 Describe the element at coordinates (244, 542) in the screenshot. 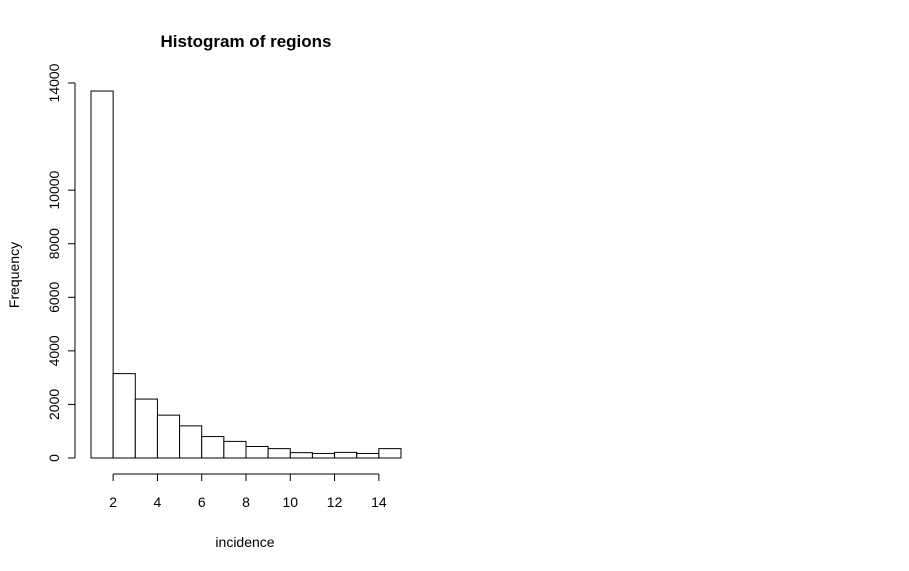

I see `x-axis-label: incidence` at that location.